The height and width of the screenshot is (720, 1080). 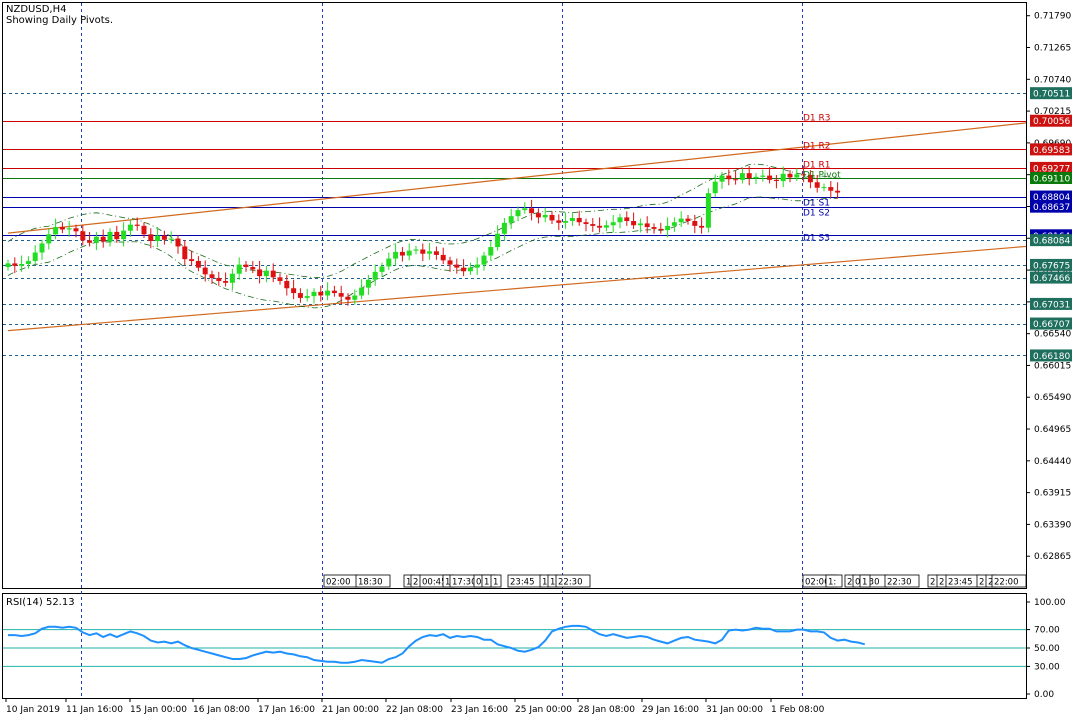 What do you see at coordinates (522, 583) in the screenshot?
I see `session-label: 23:45` at bounding box center [522, 583].